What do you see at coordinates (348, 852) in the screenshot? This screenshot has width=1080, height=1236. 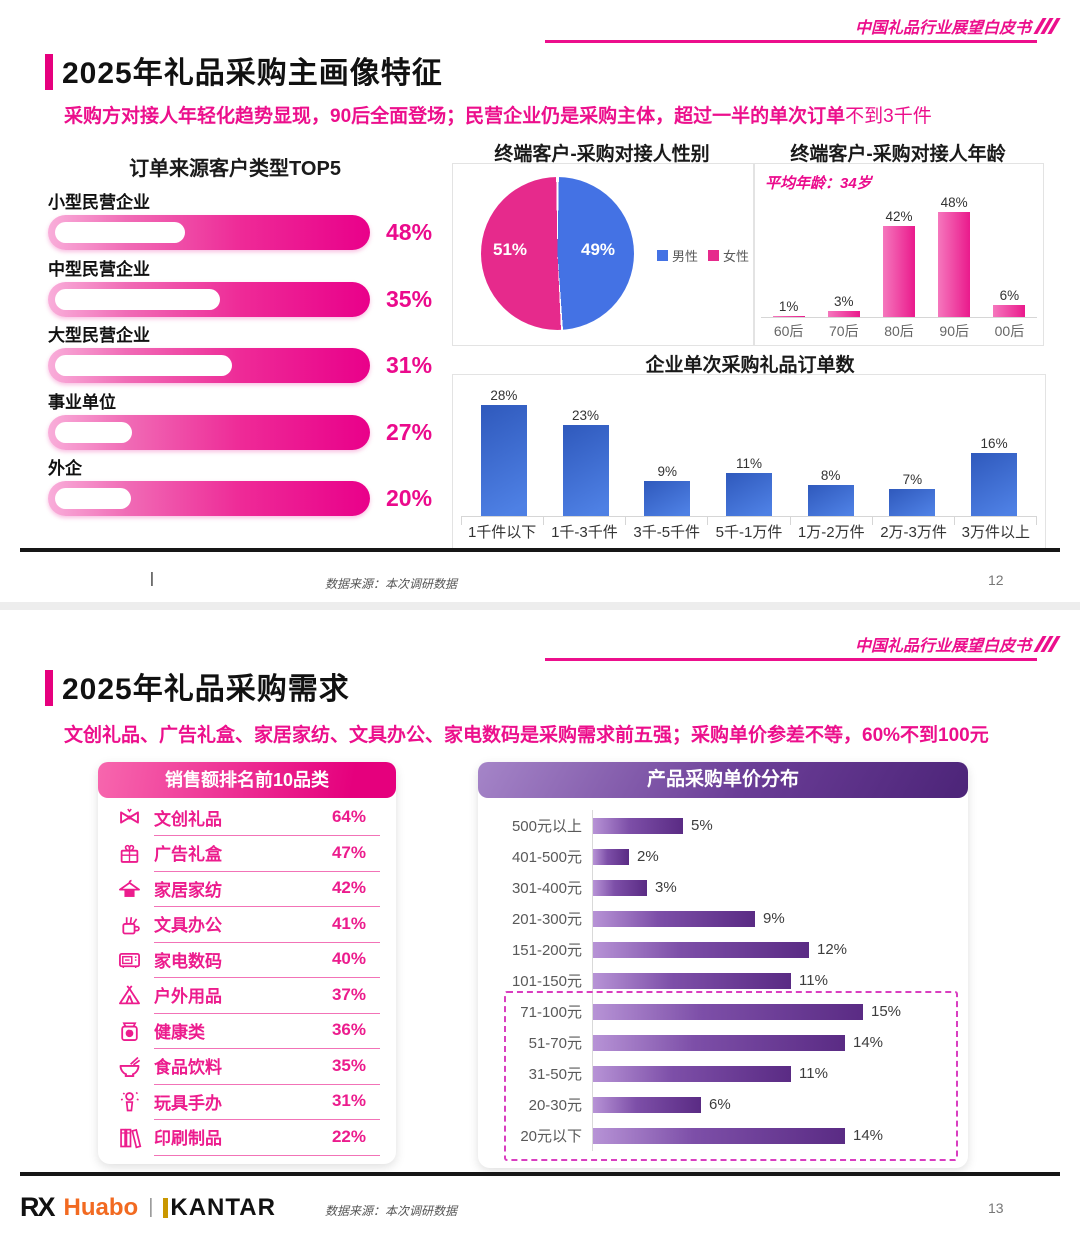 I see `category-value: 47%` at bounding box center [348, 852].